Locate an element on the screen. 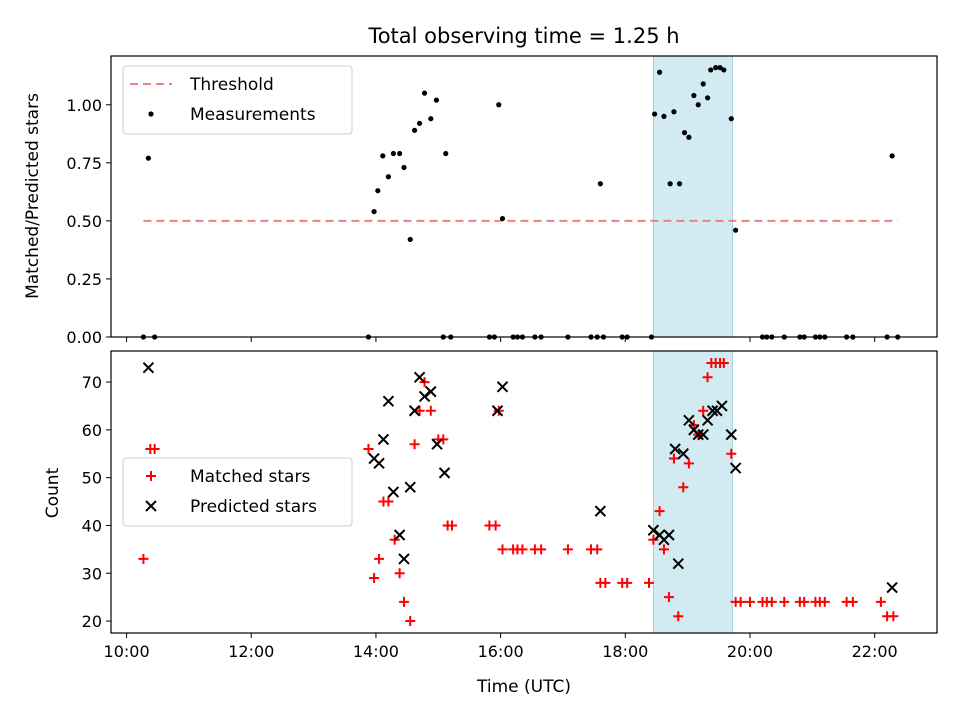  y-tick-label: 30 is located at coordinates (92, 573).